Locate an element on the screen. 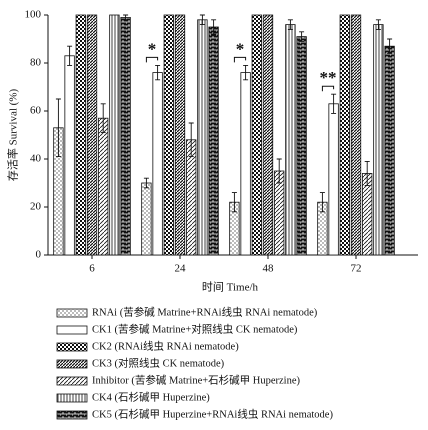 Image resolution: width=428 pixels, height=430 pixels. y-tick-label: 0 is located at coordinates (39, 255).